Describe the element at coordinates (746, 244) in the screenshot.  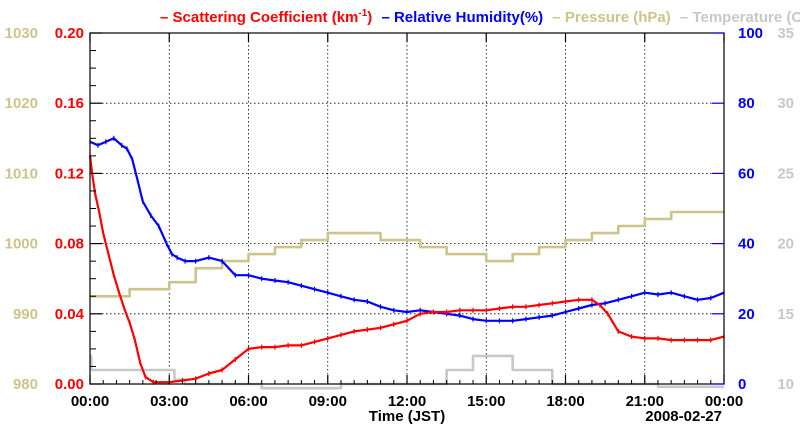
I see `y-humidity-tick-label: 40` at that location.